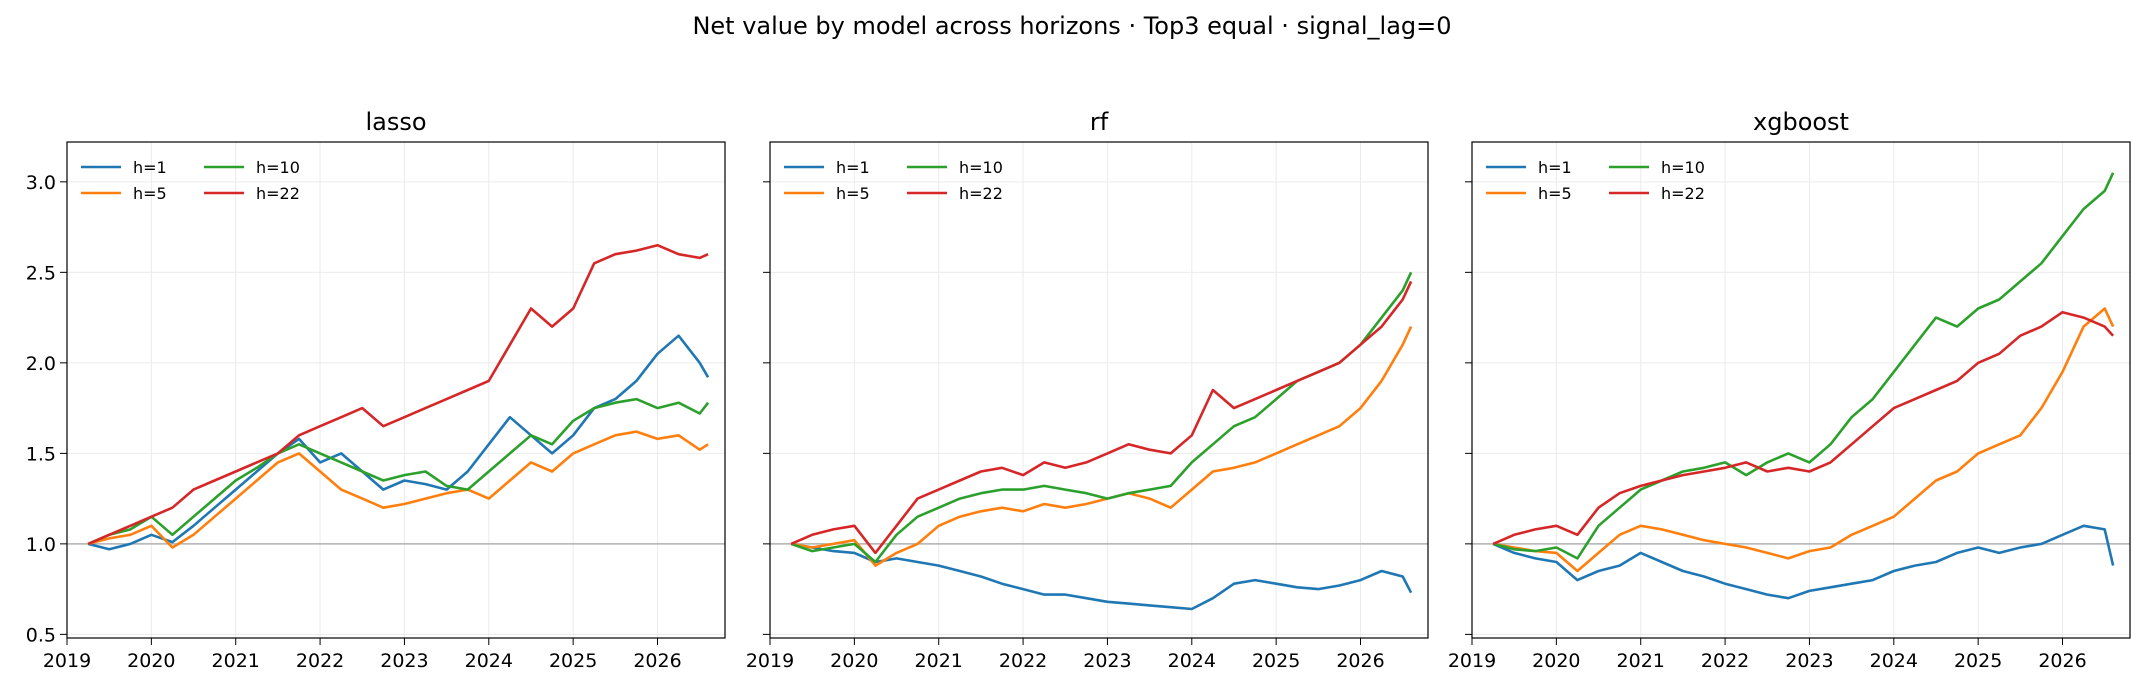  Describe the element at coordinates (395, 122) in the screenshot. I see `panel-title: lasso` at that location.